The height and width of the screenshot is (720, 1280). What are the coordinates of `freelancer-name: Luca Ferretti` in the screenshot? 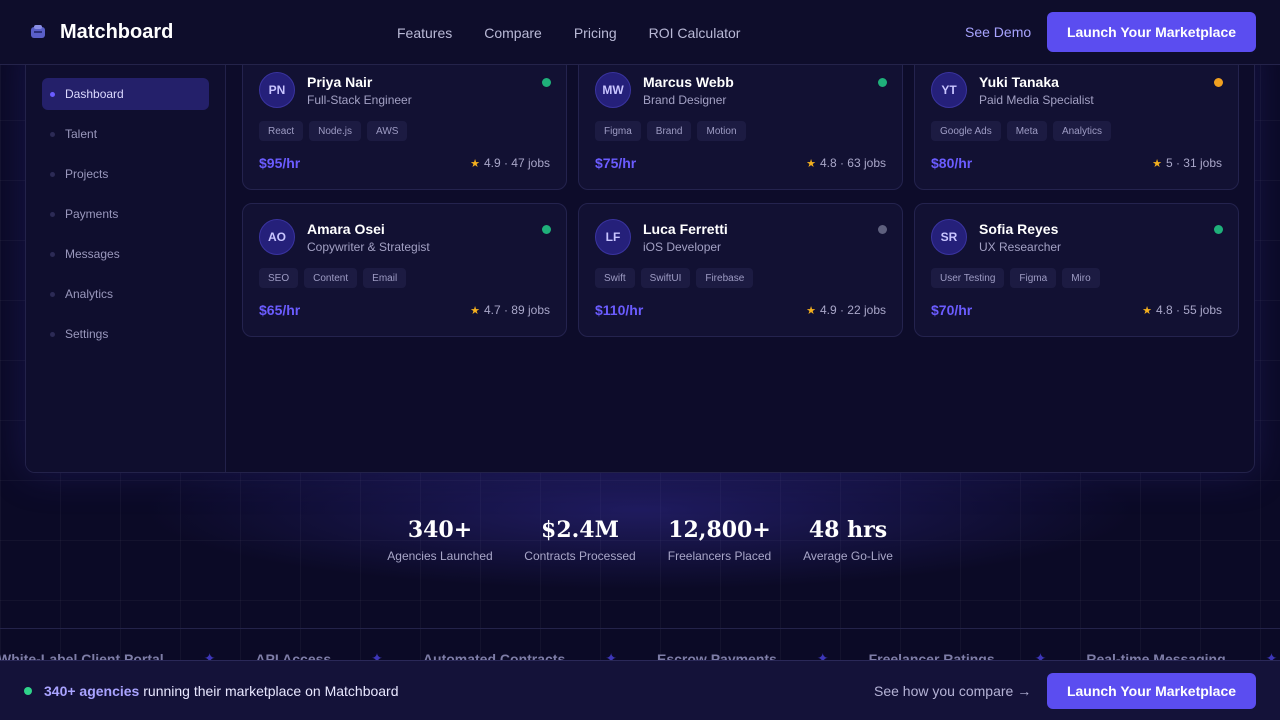 It's located at (685, 229).